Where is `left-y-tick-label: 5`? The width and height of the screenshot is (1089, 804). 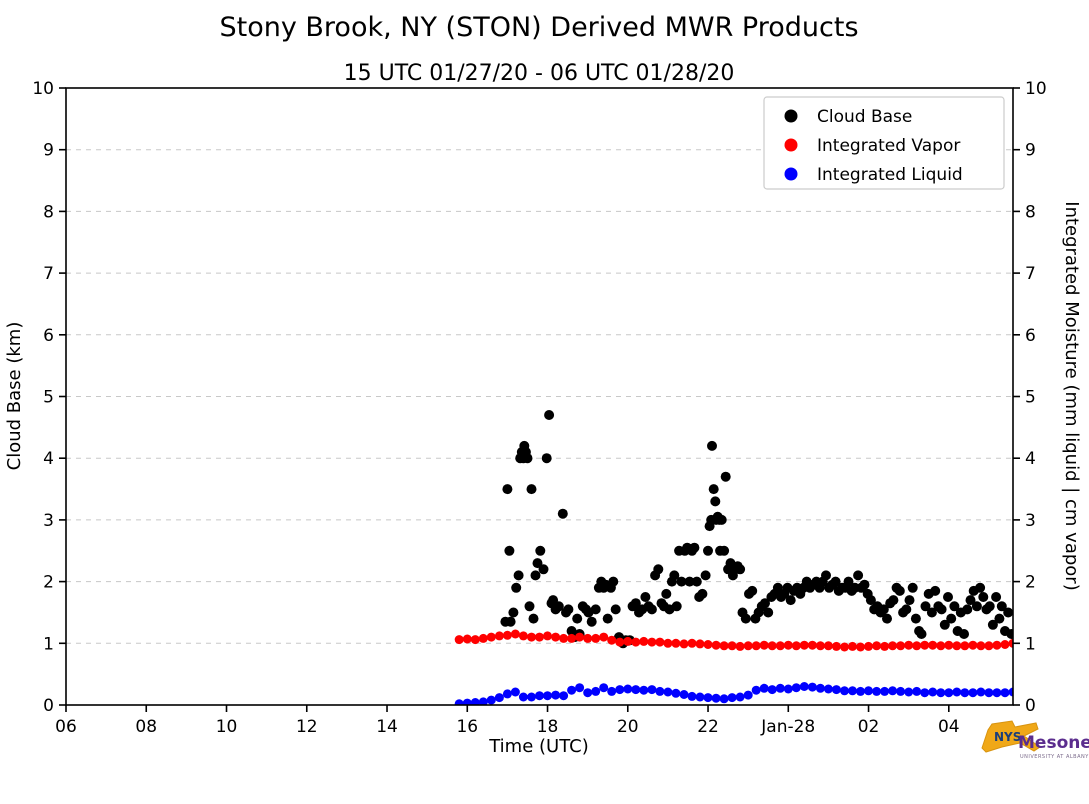 left-y-tick-label: 5 is located at coordinates (48, 398).